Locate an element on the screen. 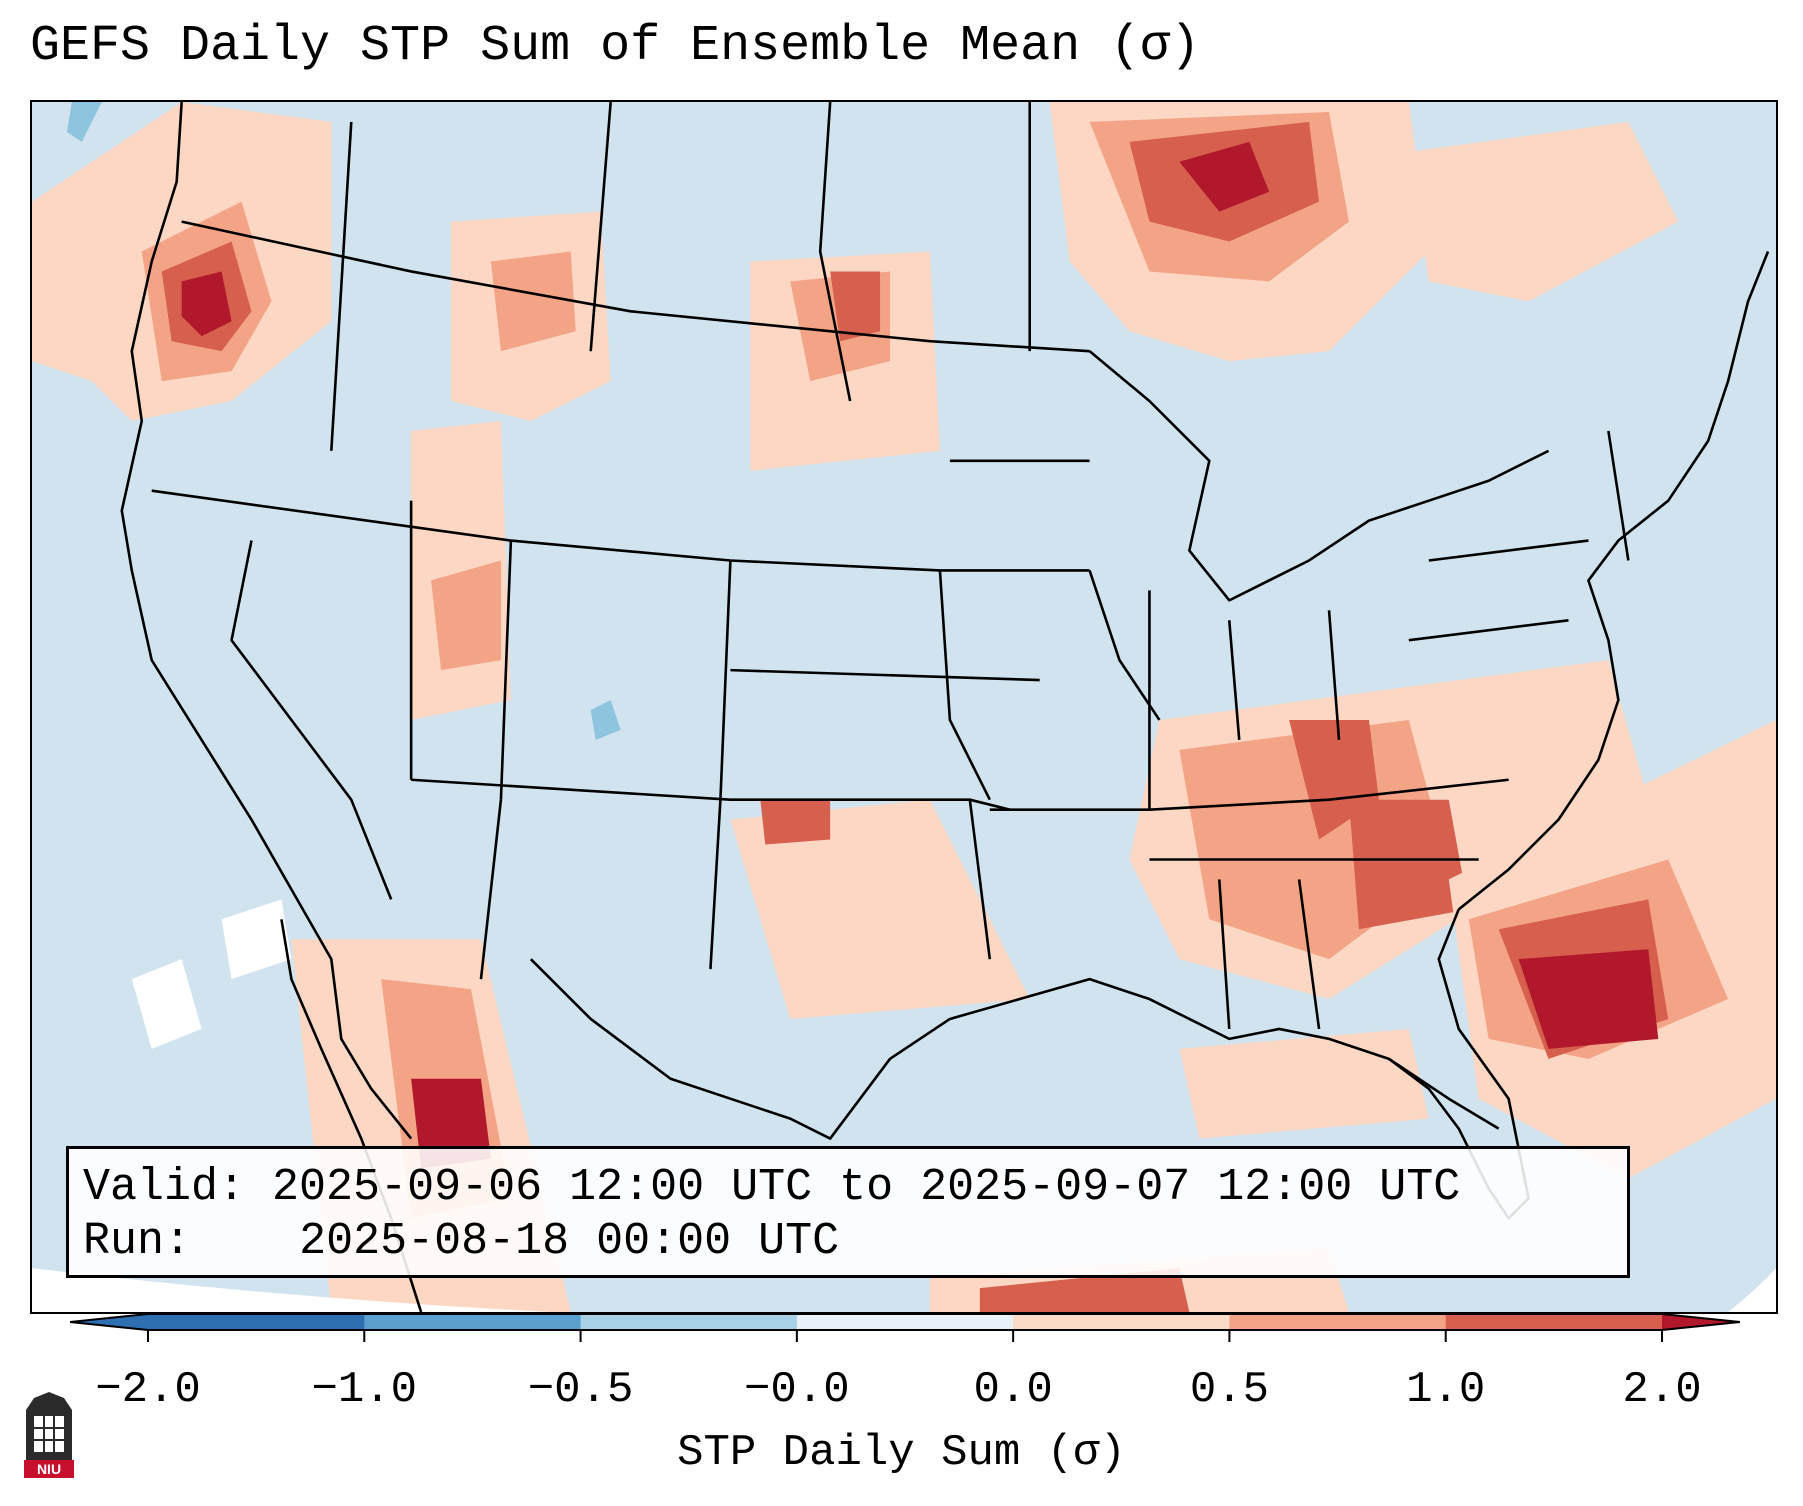 The height and width of the screenshot is (1506, 1803). logo-text: NIU is located at coordinates (49, 1469).